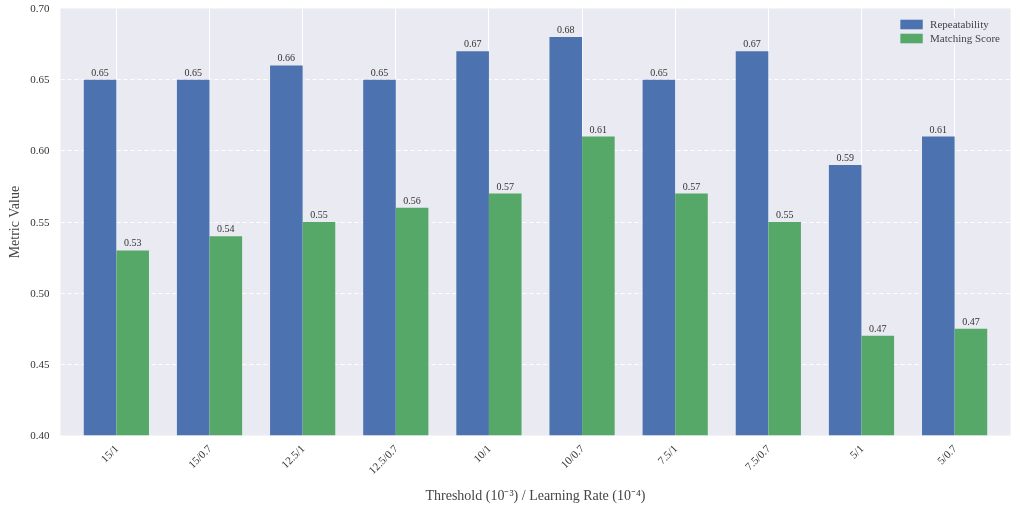 This screenshot has width=1018, height=506. I want to click on y-tick-label: 0.70, so click(40, 8).